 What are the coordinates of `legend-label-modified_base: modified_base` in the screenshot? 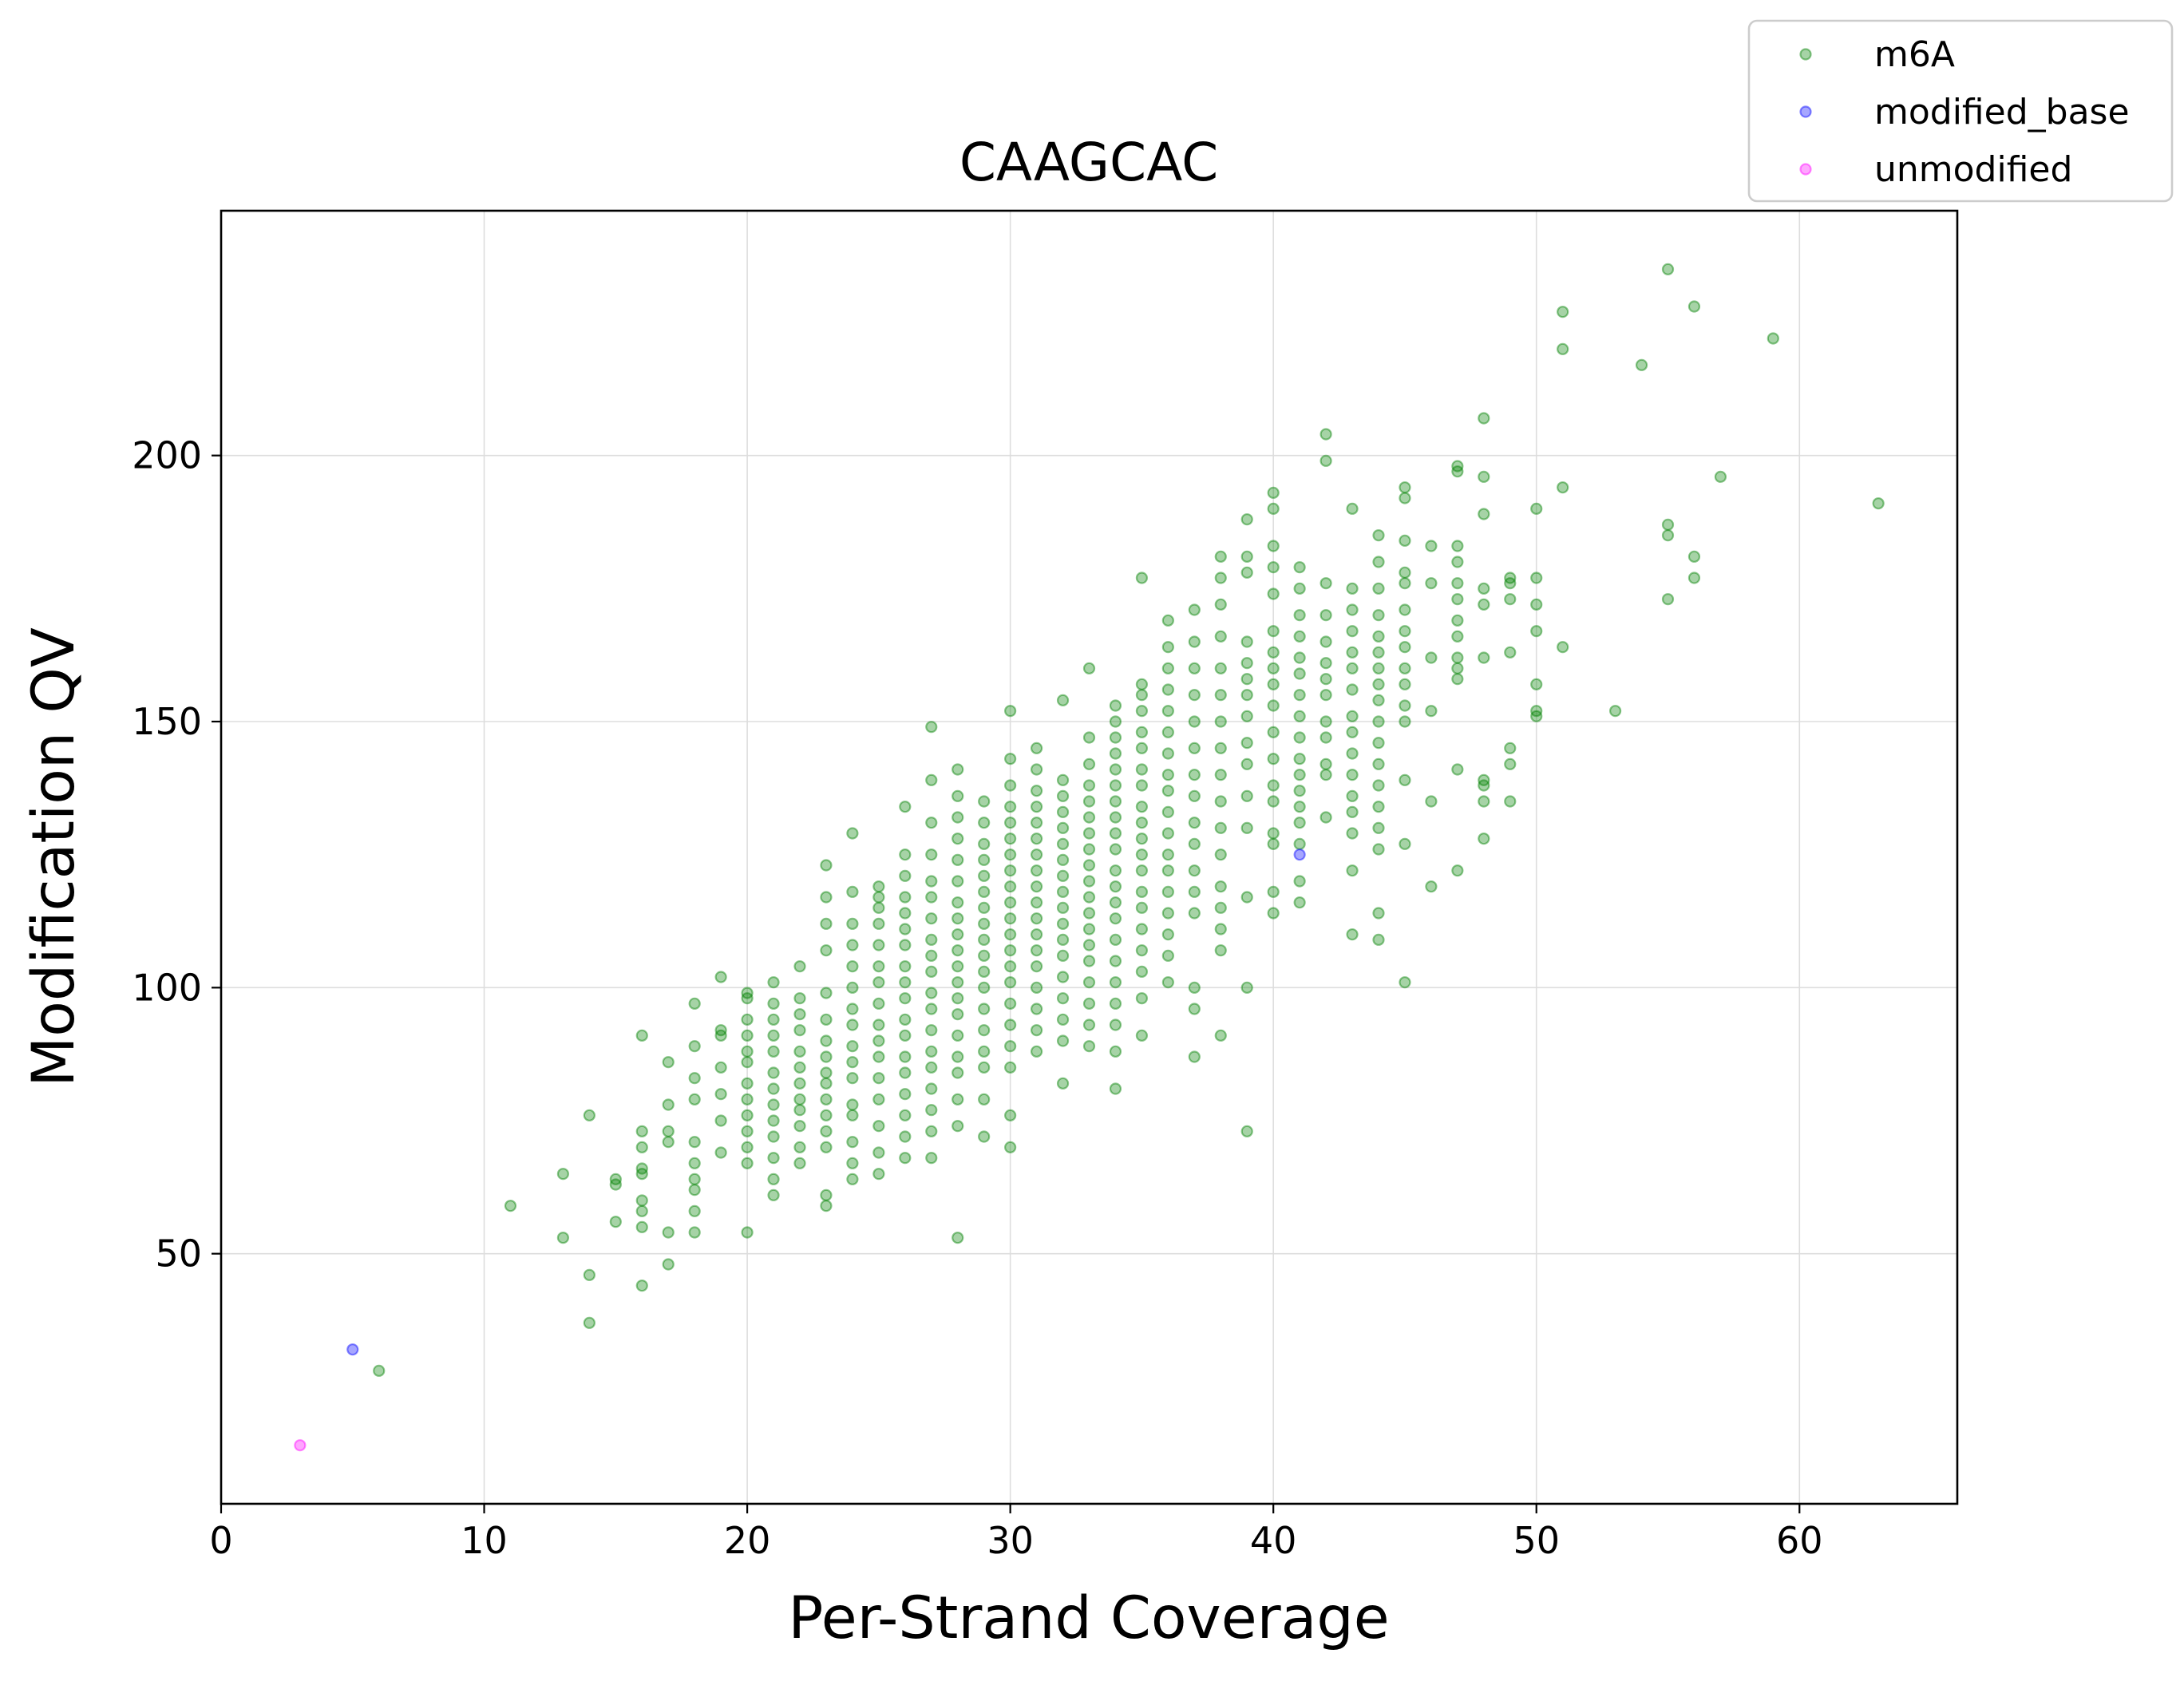 It's located at (2002, 112).